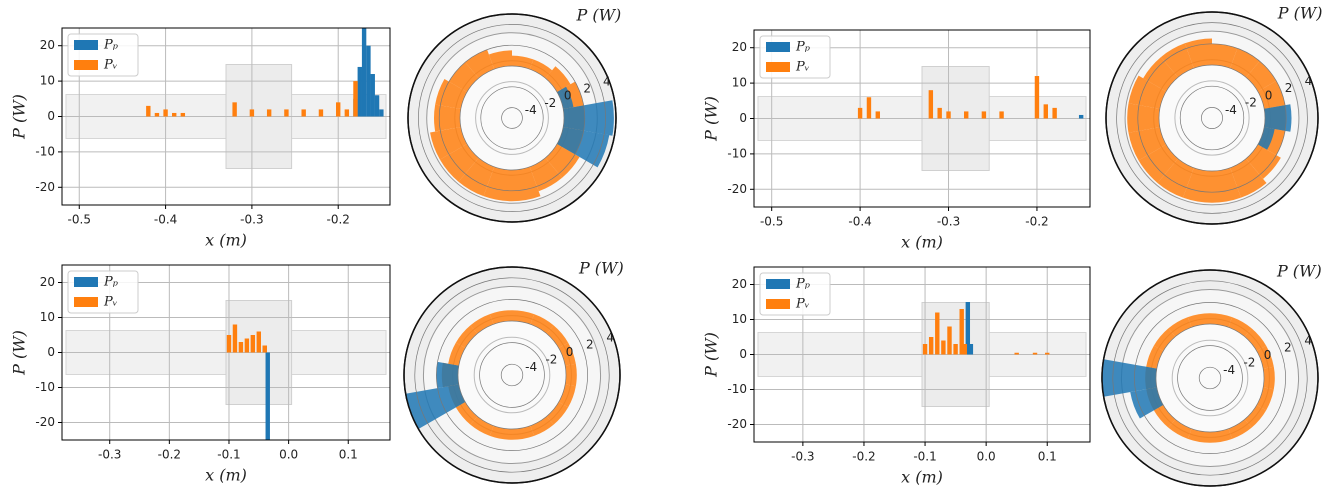 The image size is (1328, 495). What do you see at coordinates (348, 455) in the screenshot?
I see `x-tick-label: 0.1` at bounding box center [348, 455].